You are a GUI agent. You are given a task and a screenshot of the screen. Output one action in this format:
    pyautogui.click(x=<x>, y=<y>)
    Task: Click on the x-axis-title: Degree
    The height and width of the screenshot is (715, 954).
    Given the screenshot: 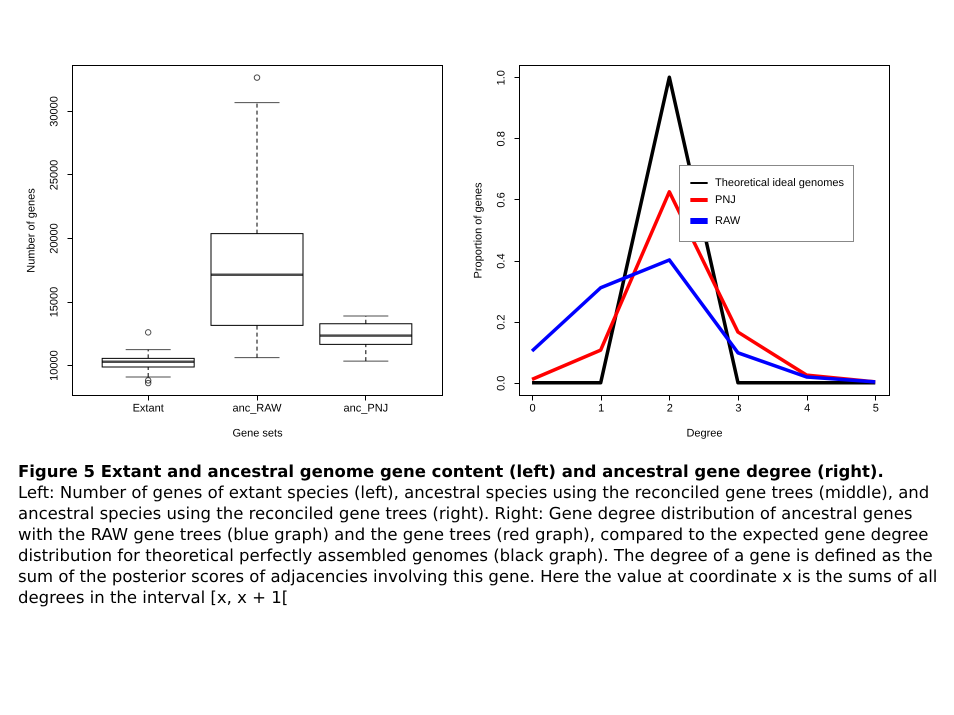 What is the action you would take?
    pyautogui.click(x=704, y=434)
    